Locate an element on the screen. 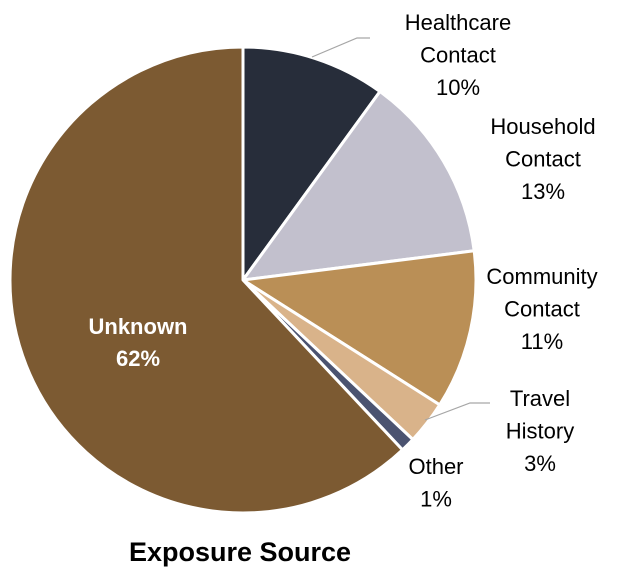  leader-line-travel-history is located at coordinates (457, 411).